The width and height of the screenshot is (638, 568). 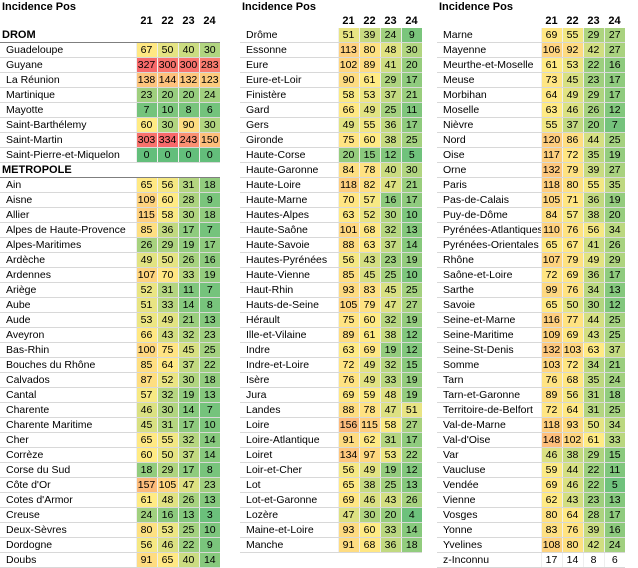 What do you see at coordinates (348, 35) in the screenshot?
I see `incidence-cell-week-21: 51` at bounding box center [348, 35].